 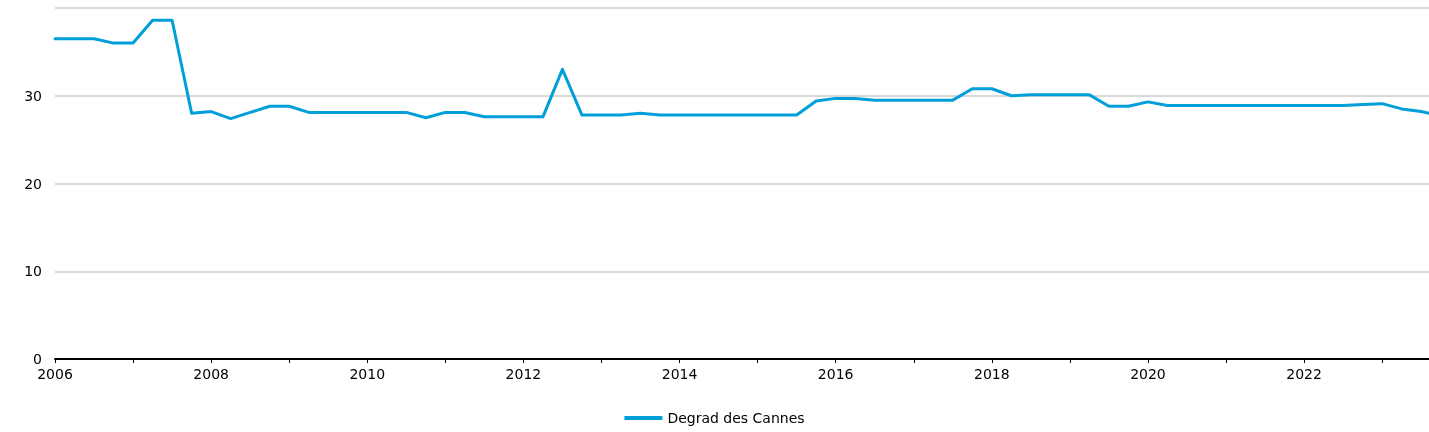 I want to click on y-tick-label: 30, so click(x=33, y=95).